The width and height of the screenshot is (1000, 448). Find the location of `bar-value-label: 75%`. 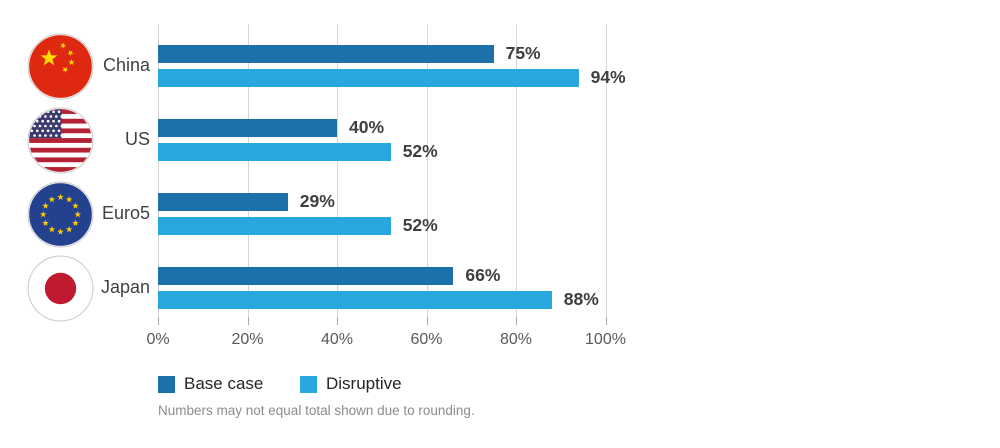

bar-value-label: 75% is located at coordinates (523, 53).